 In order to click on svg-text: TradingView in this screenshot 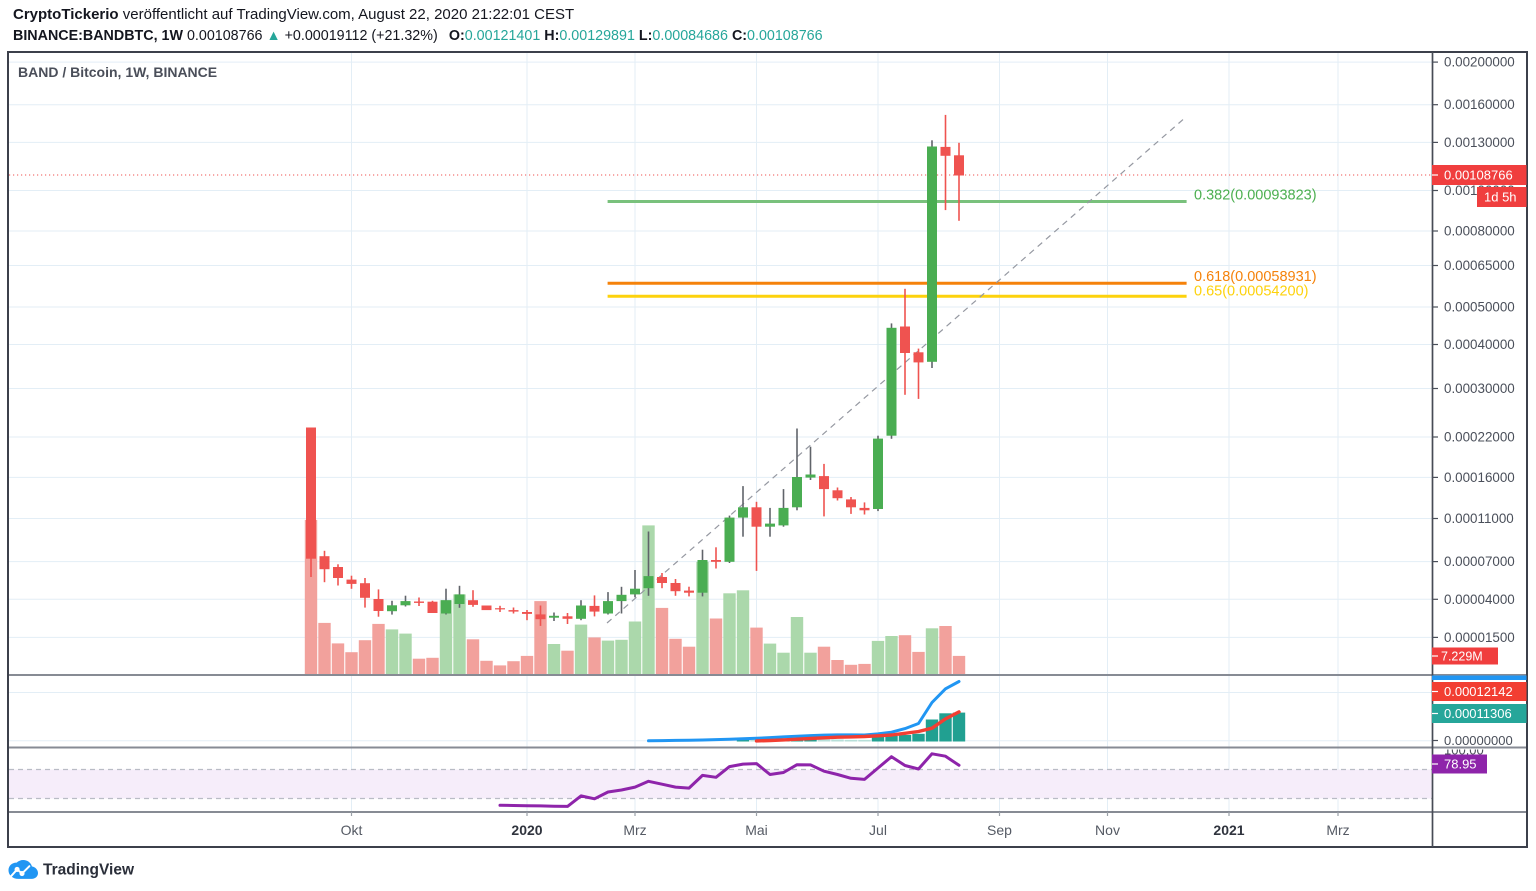, I will do `click(89, 870)`.